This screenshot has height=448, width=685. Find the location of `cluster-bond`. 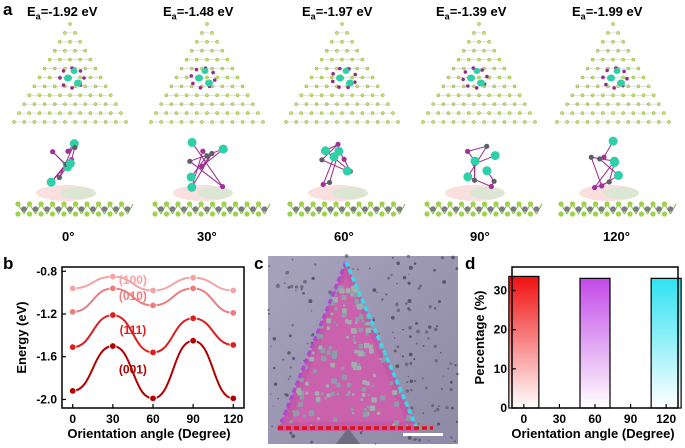

cluster-bond is located at coordinates (206, 173).